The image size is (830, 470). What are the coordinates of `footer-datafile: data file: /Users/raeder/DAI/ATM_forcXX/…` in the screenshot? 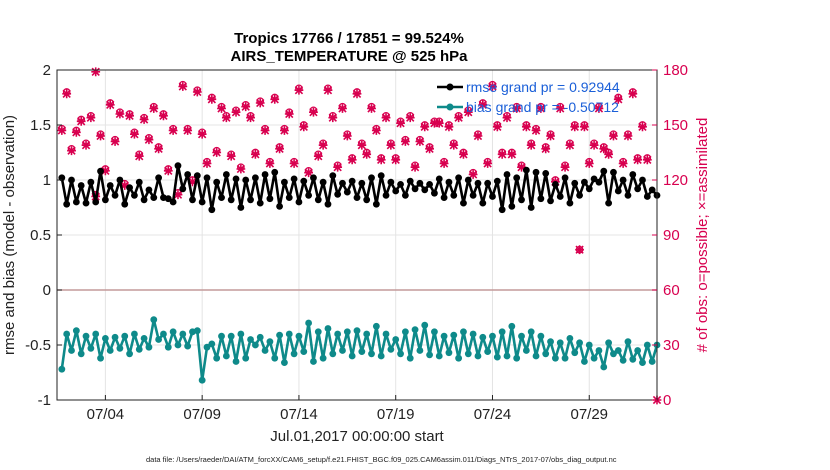 It's located at (381, 459).